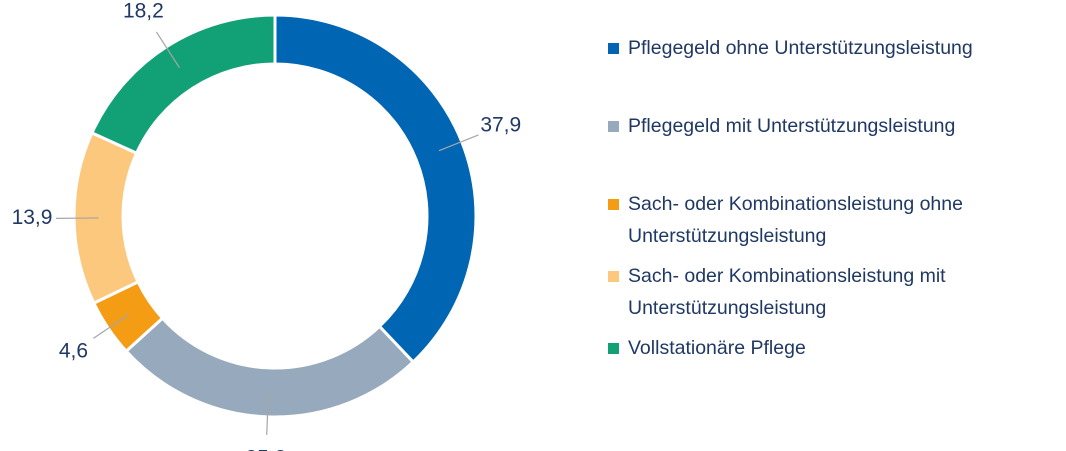 This screenshot has width=1066, height=451. Describe the element at coordinates (265, 448) in the screenshot. I see `data-label: 25,3` at that location.